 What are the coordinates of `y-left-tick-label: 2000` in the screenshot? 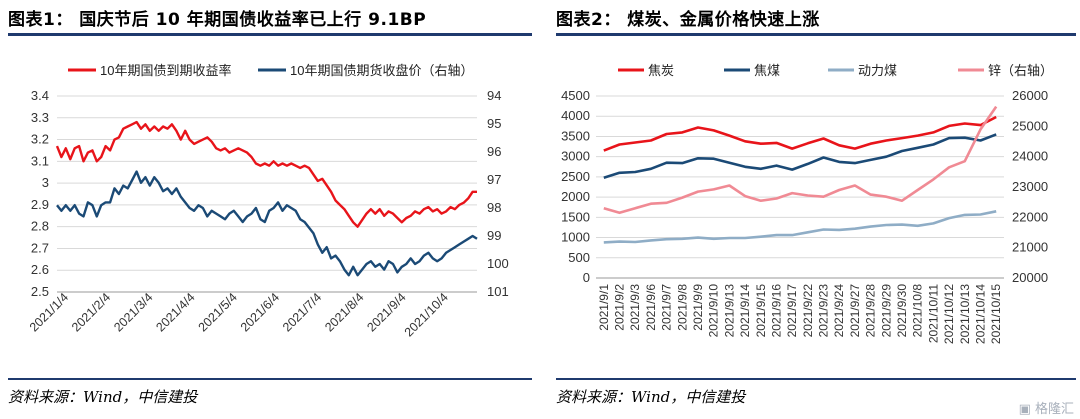 It's located at (575, 196).